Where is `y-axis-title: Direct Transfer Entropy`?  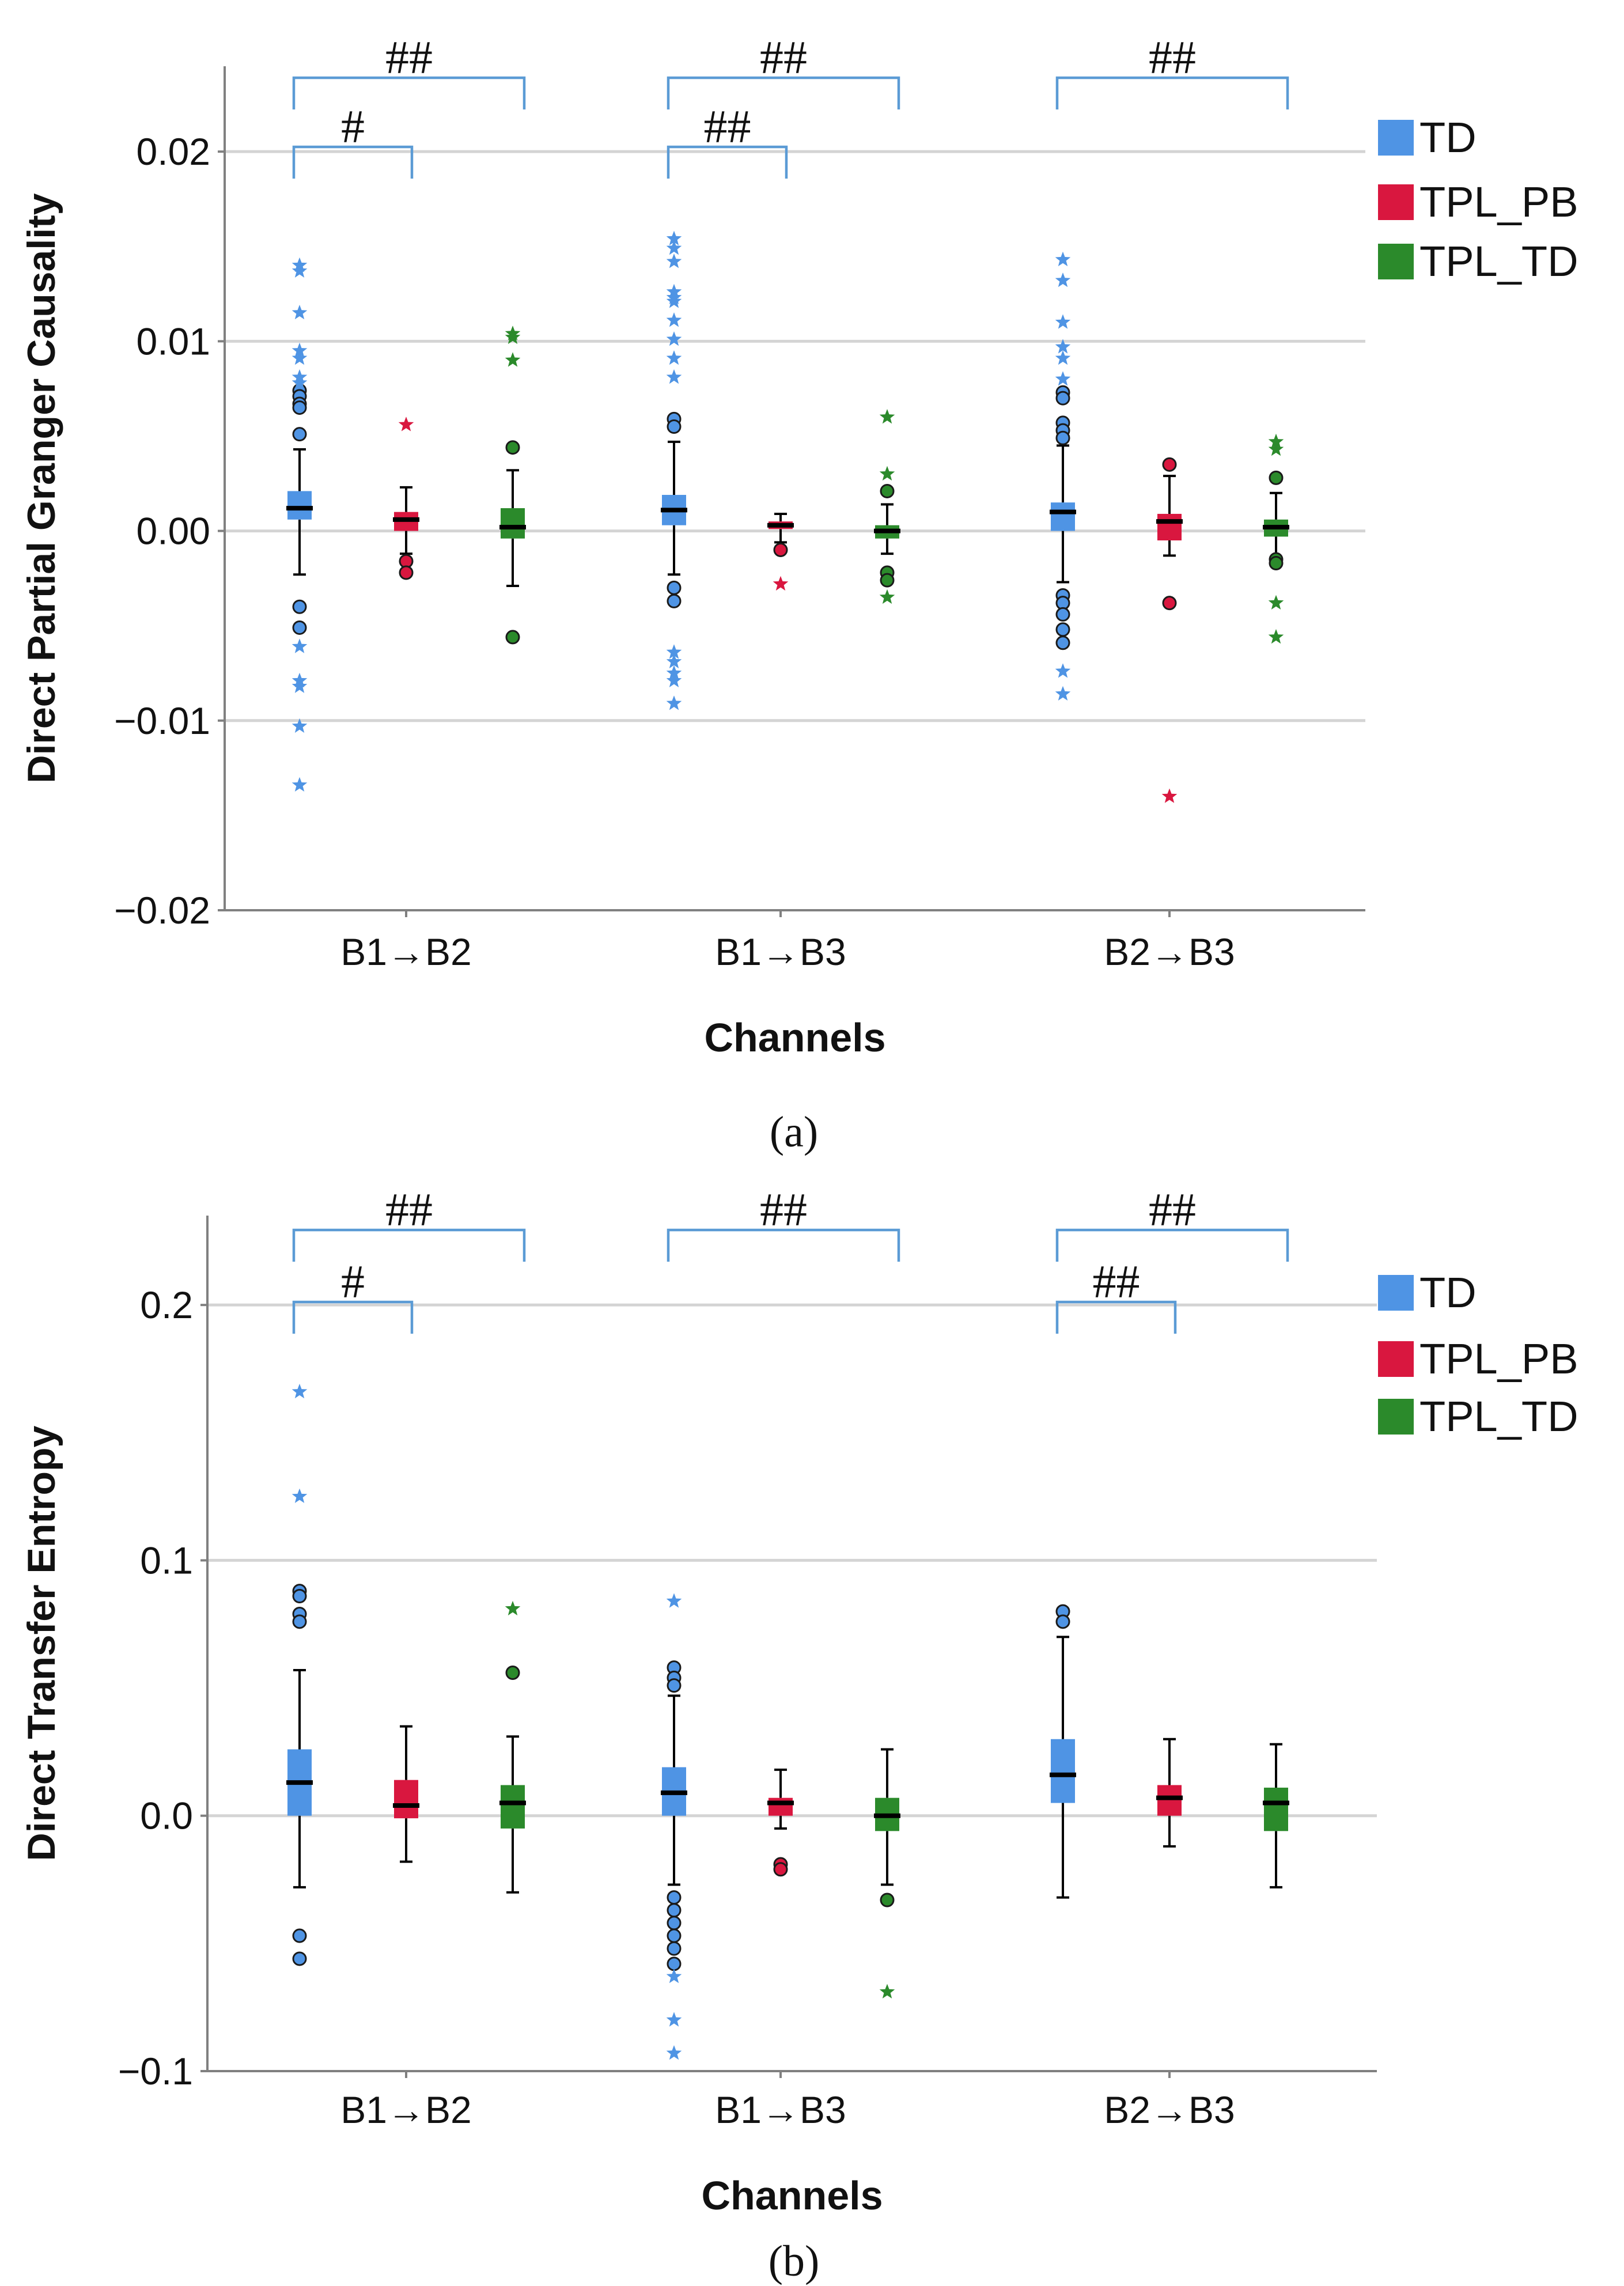
y-axis-title: Direct Transfer Entropy is located at coordinates (41, 1643).